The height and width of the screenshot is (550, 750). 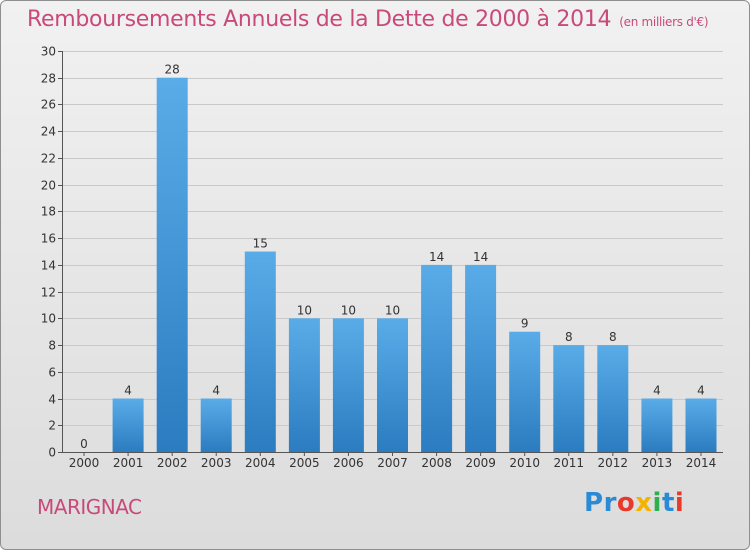 What do you see at coordinates (48, 159) in the screenshot?
I see `y-tick-label: 22` at bounding box center [48, 159].